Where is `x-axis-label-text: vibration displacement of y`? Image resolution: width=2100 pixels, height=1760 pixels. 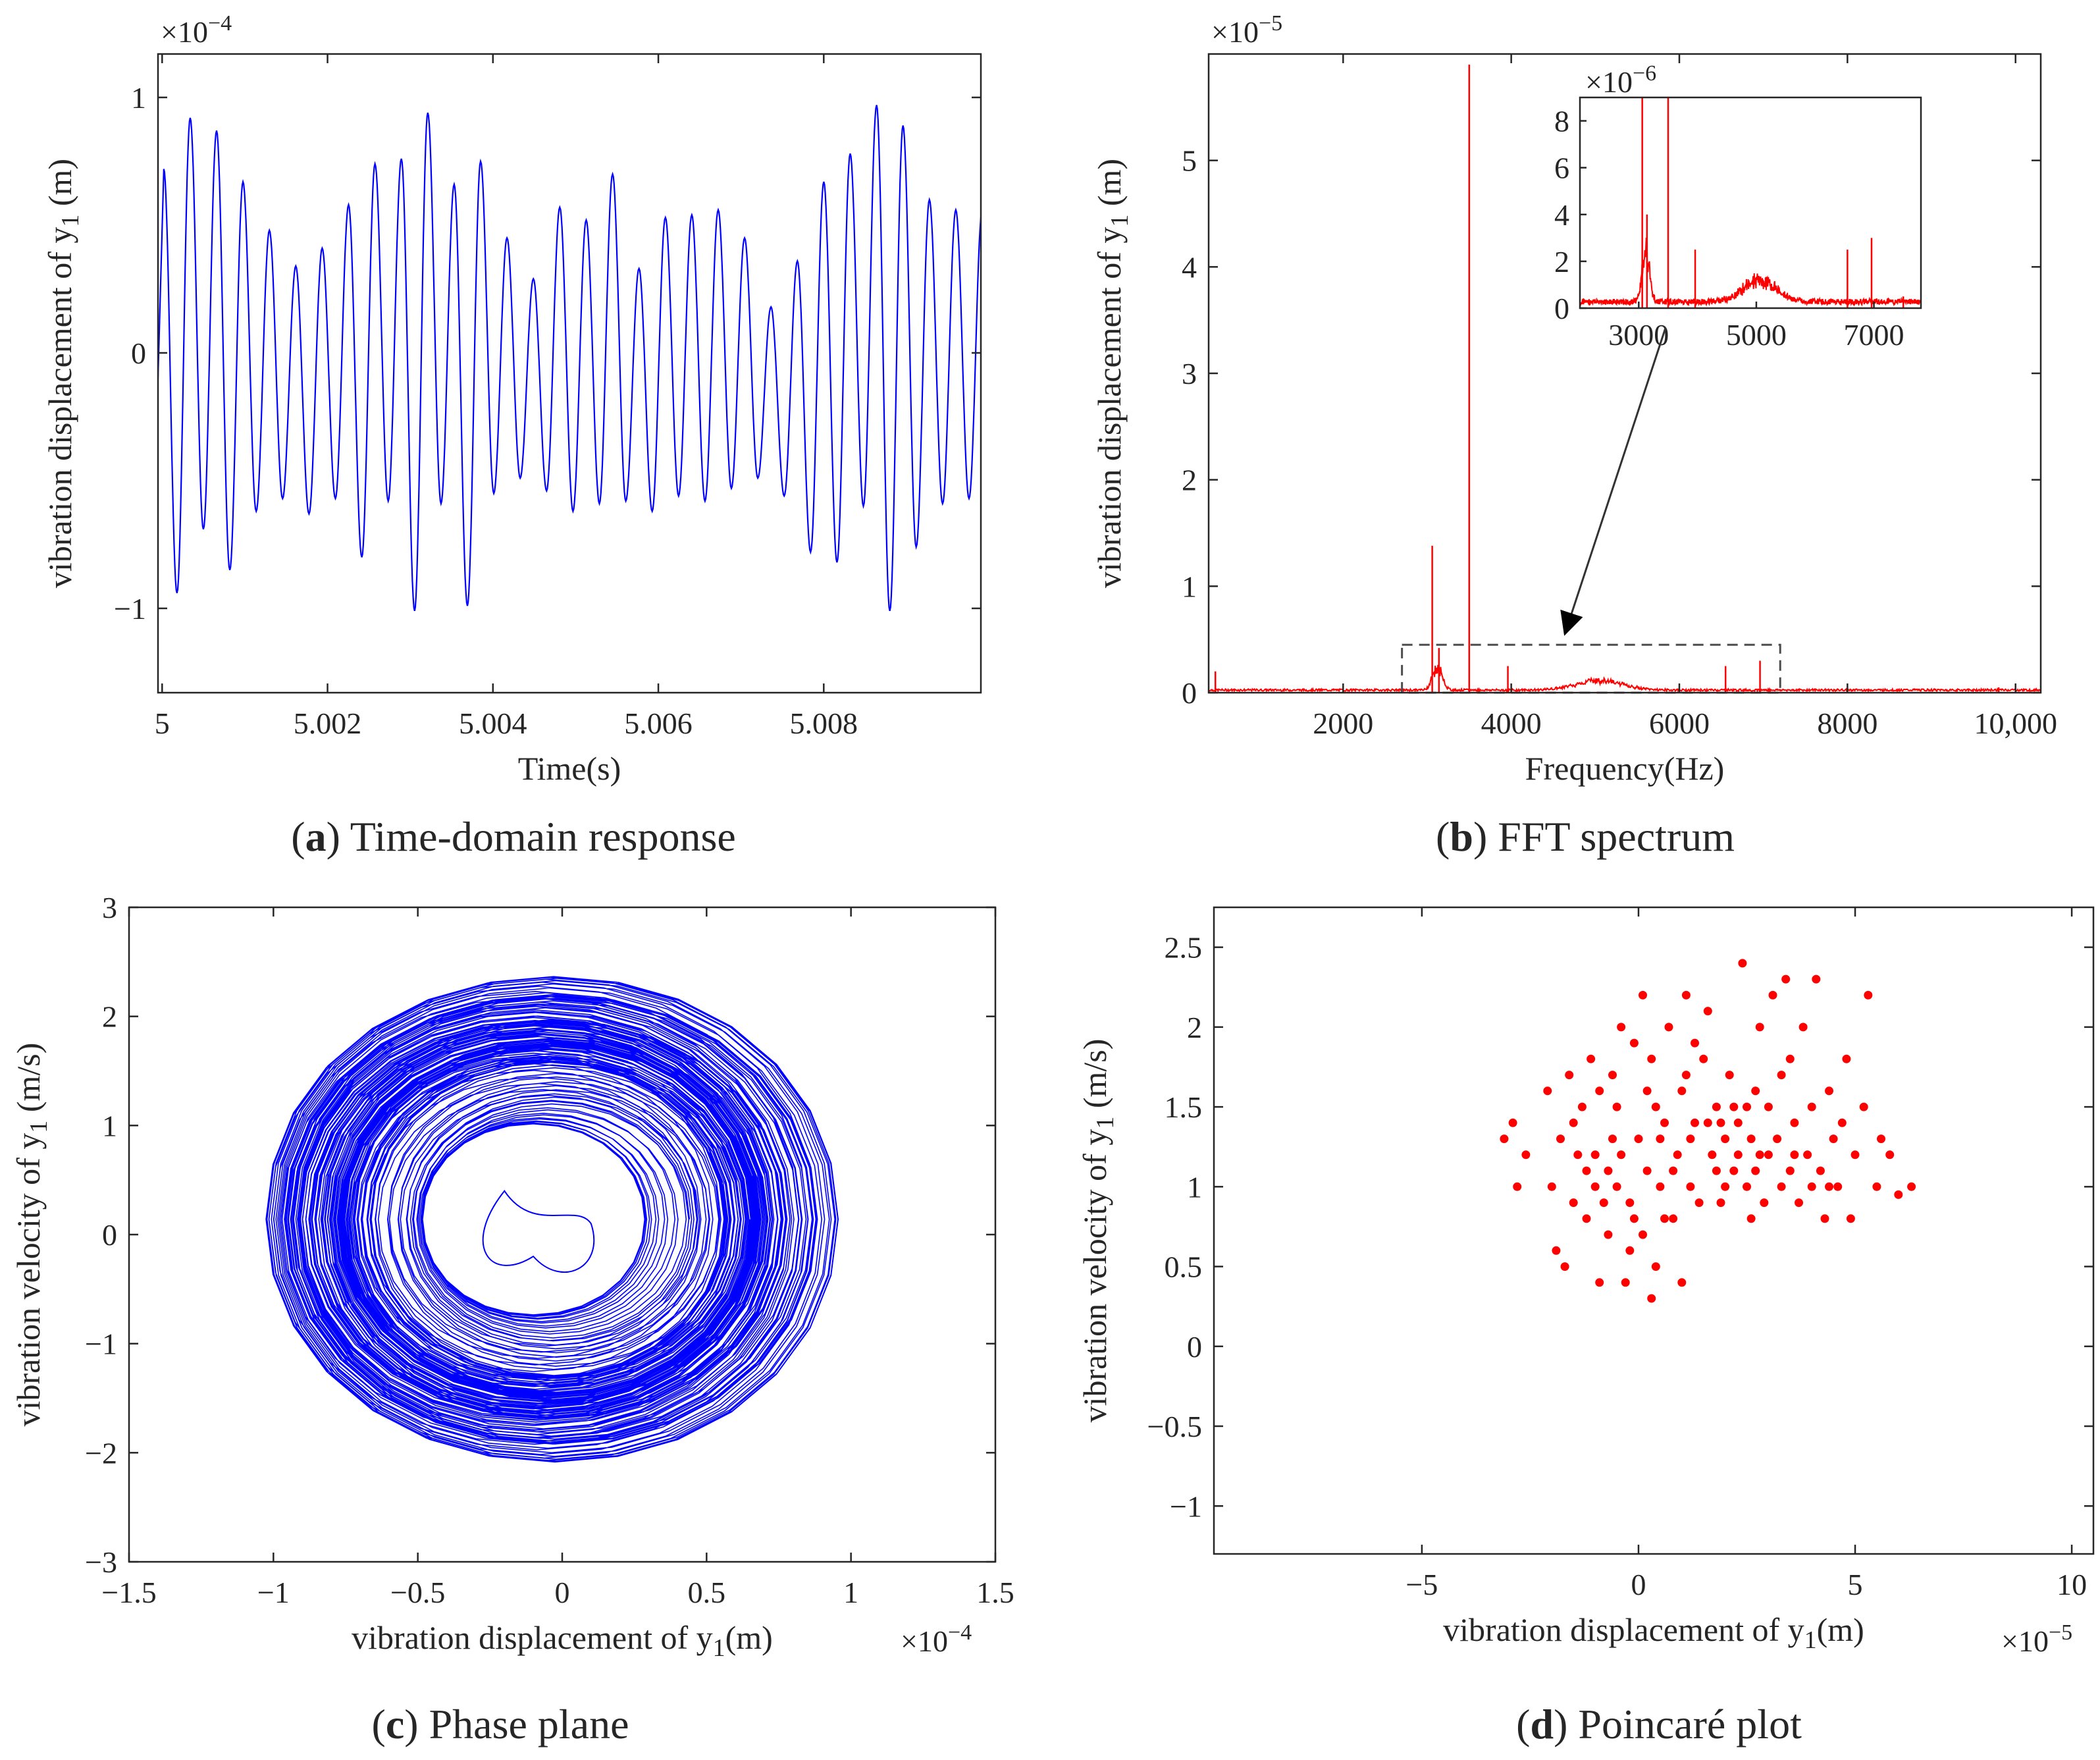
x-axis-label-text: vibration displacement of y is located at coordinates (532, 1637).